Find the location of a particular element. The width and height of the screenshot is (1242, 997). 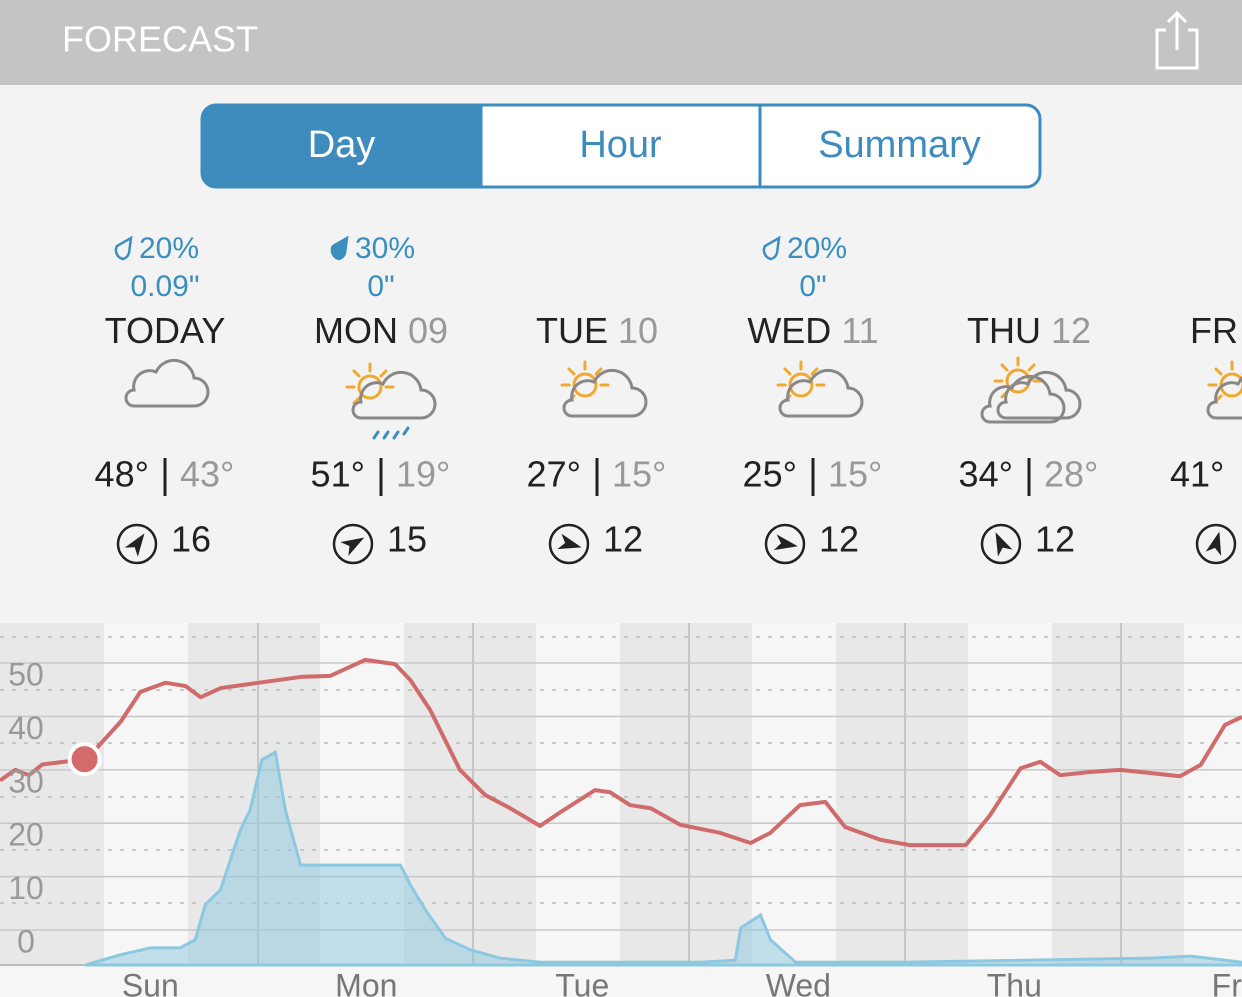

day-label: TODAY is located at coordinates (165, 330).